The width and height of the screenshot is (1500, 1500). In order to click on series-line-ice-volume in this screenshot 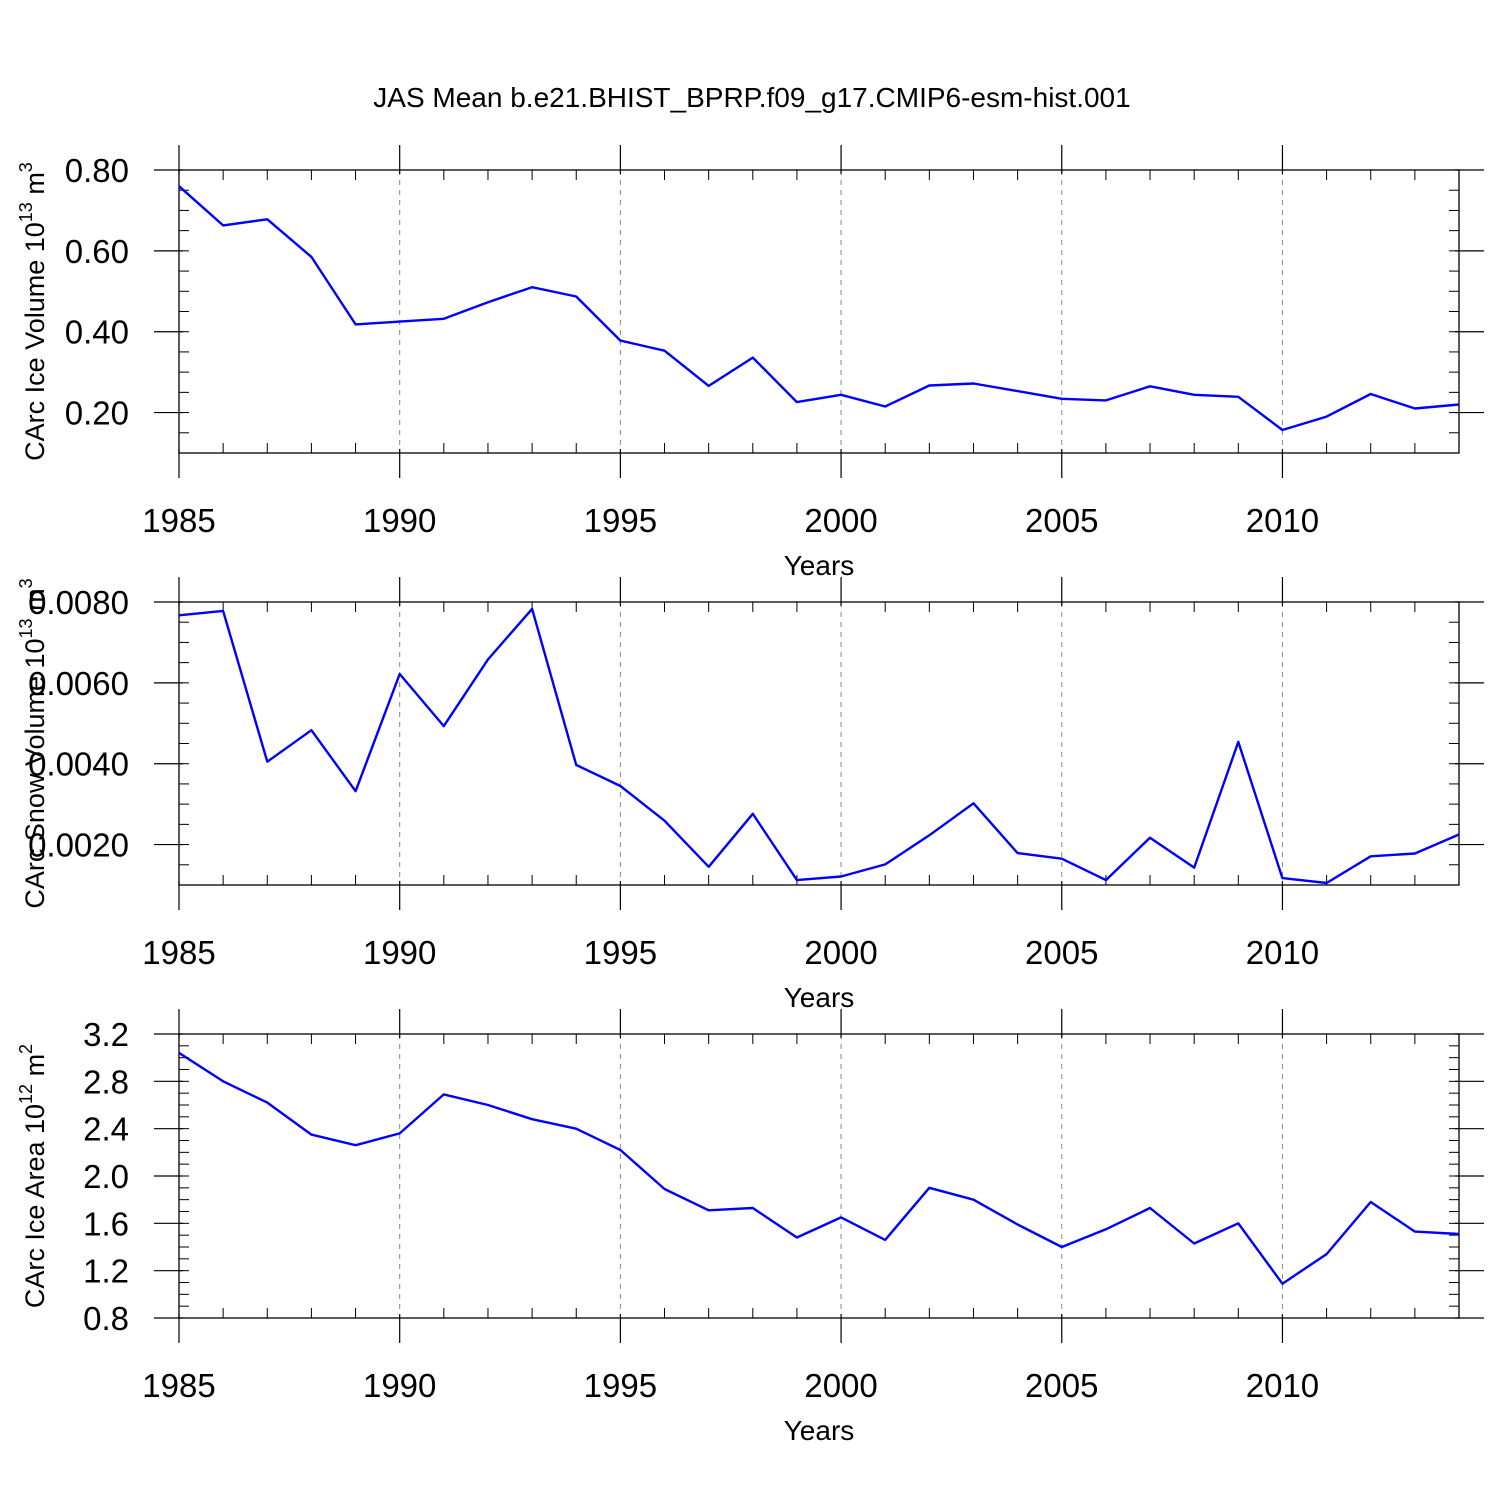, I will do `click(819, 308)`.